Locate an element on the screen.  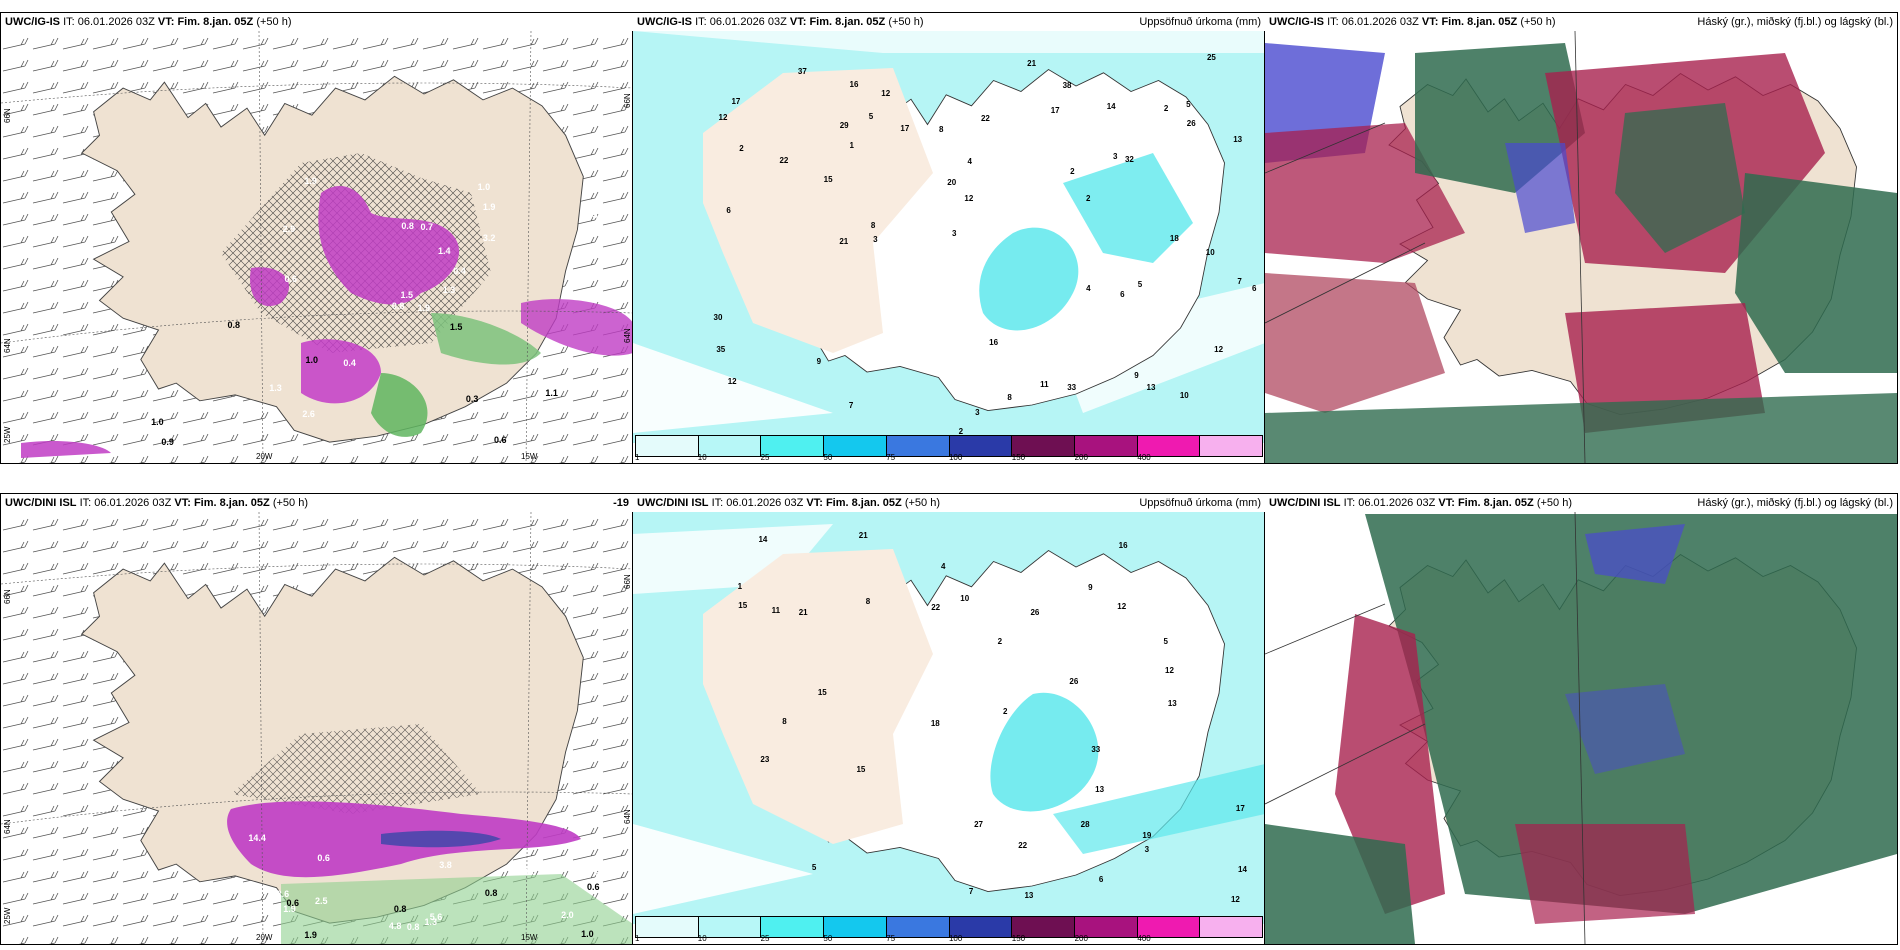
value-label: 1 is located at coordinates (851, 145).